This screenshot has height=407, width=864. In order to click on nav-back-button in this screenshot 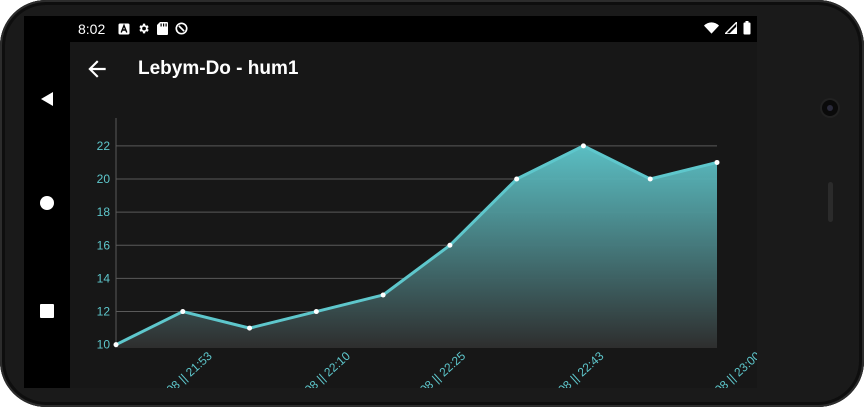, I will do `click(47, 99)`.